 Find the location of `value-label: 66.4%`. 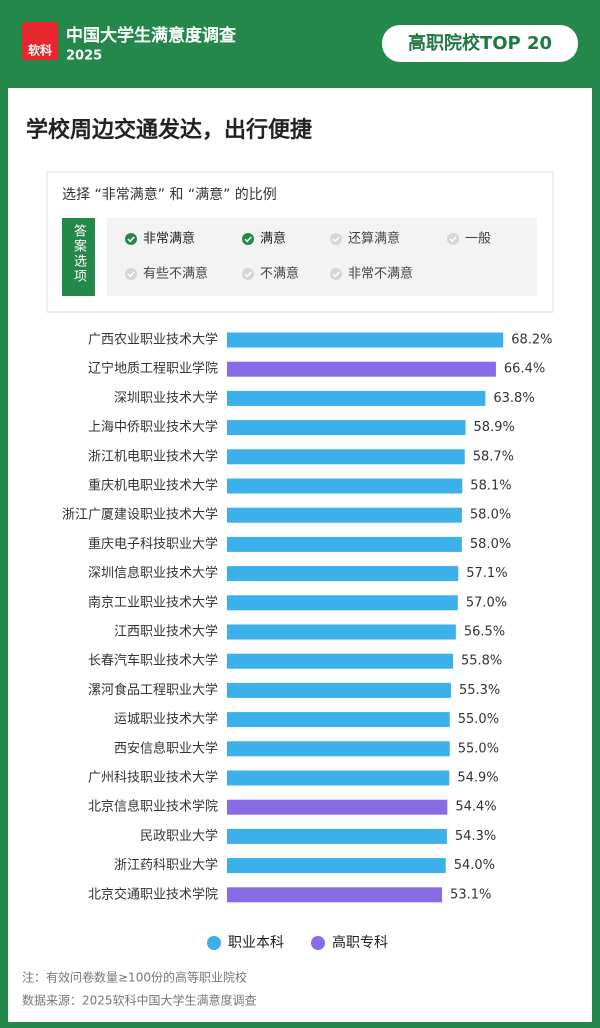

value-label: 66.4% is located at coordinates (524, 369).